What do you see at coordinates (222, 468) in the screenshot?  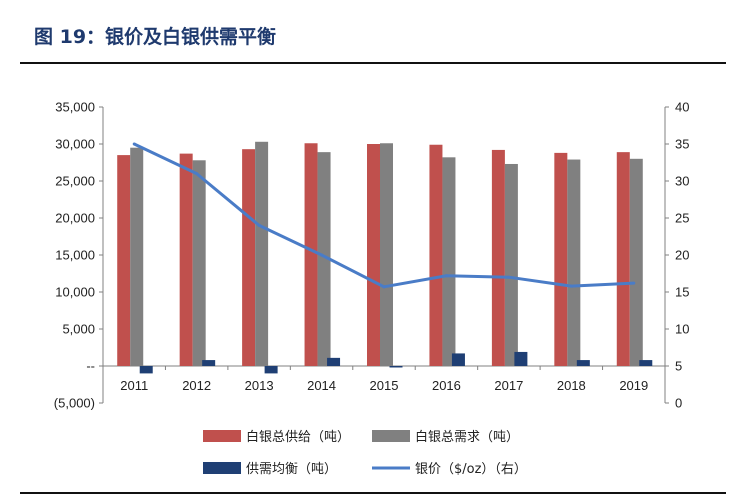 I see `legend-balance-swatch` at bounding box center [222, 468].